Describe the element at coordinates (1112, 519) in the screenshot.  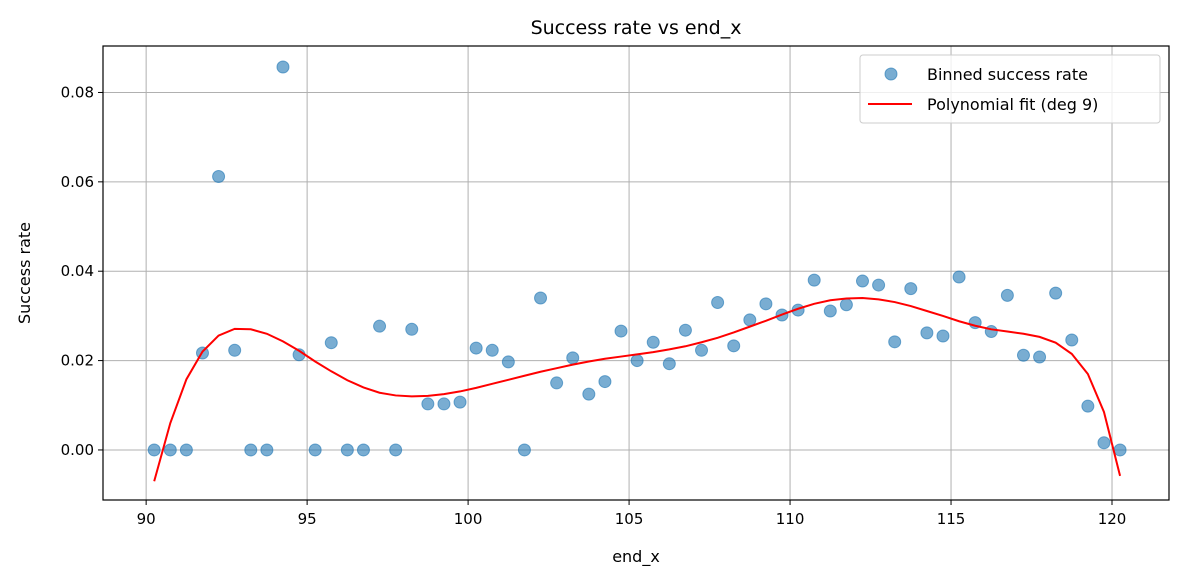
I see `x-tick-label: 120` at that location.